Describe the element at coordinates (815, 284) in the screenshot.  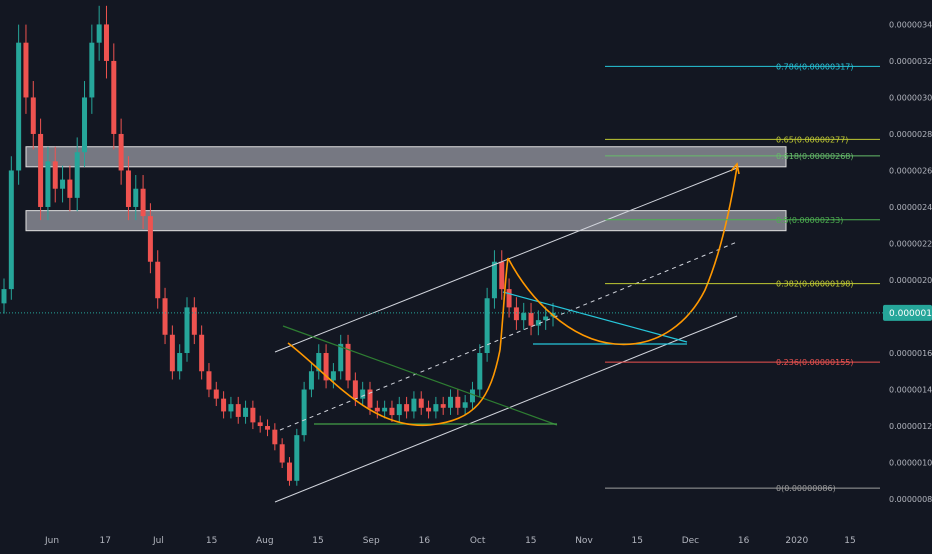
I see `fib-level-label: 0.382(0.00000198)` at that location.